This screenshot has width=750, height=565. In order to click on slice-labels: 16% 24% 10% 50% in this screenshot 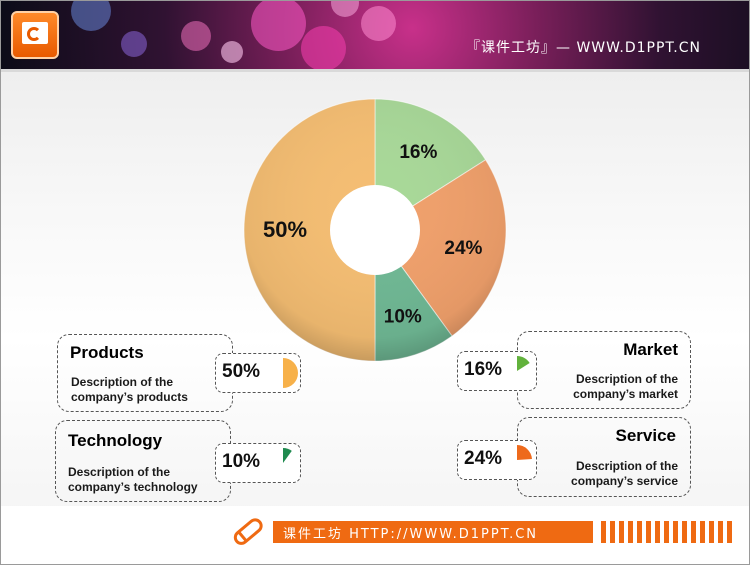, I will do `click(373, 234)`.